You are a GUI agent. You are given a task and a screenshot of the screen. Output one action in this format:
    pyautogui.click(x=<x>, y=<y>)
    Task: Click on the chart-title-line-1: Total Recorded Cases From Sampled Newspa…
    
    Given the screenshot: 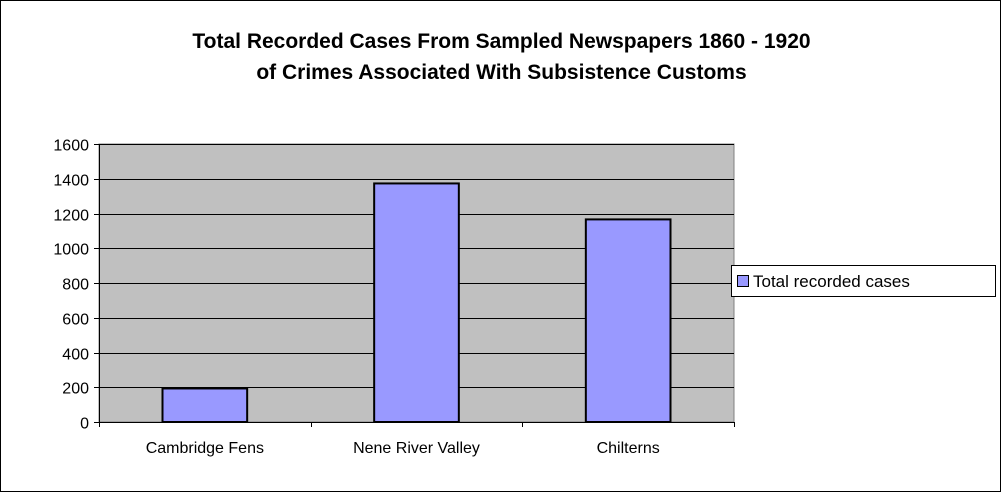 What is the action you would take?
    pyautogui.click(x=501, y=41)
    